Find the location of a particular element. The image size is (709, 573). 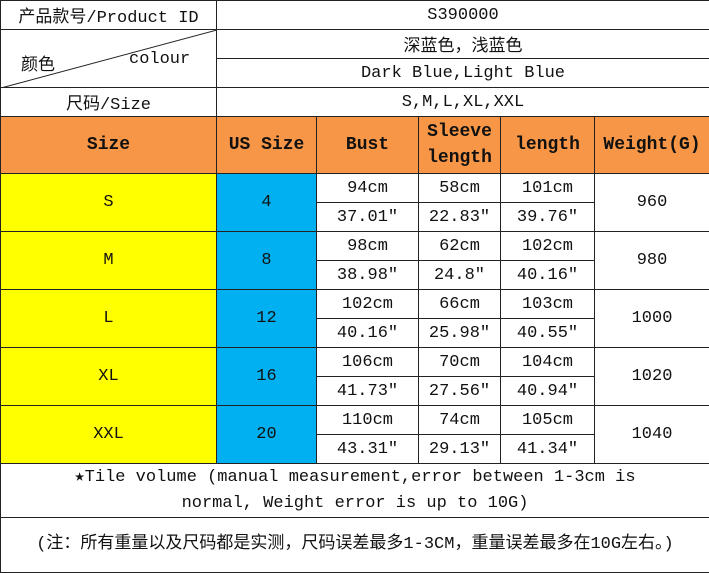

table-row: L 12 102cm 66cm 103cm 1000 is located at coordinates (354, 318).